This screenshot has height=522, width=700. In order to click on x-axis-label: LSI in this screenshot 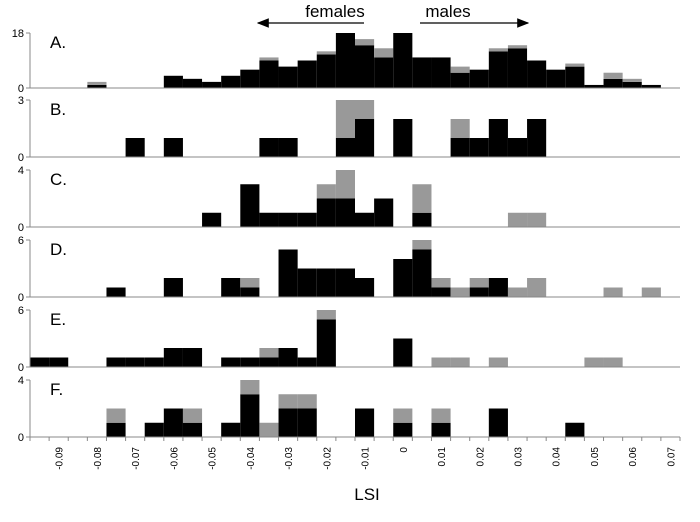, I will do `click(367, 494)`.